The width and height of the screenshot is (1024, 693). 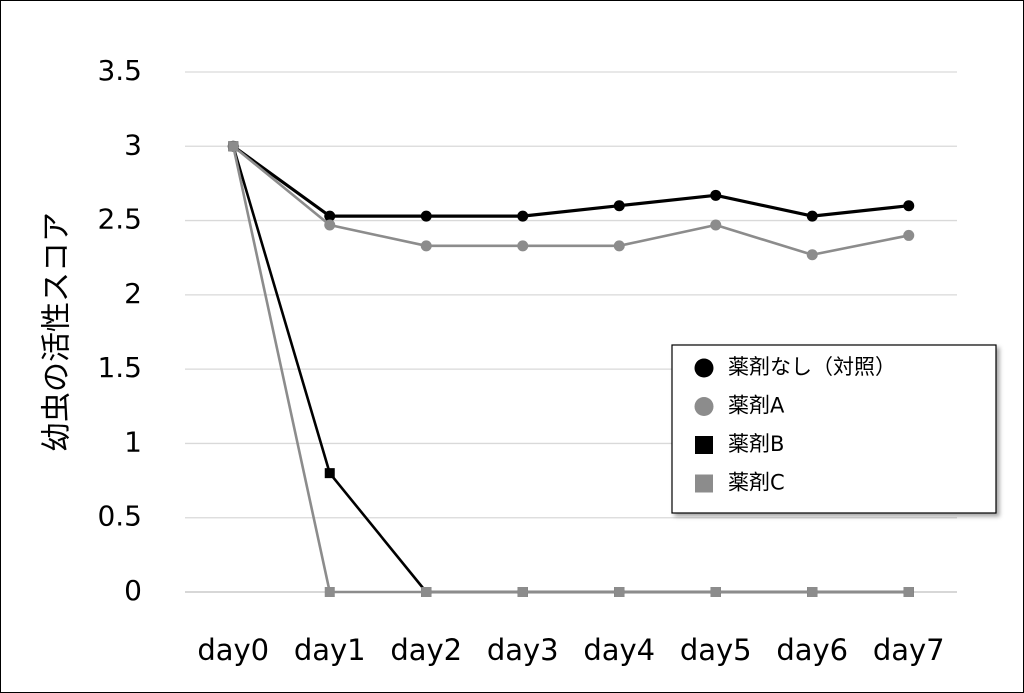 What do you see at coordinates (812, 367) in the screenshot?
I see `legend-label: 薬剤なし（対照）` at bounding box center [812, 367].